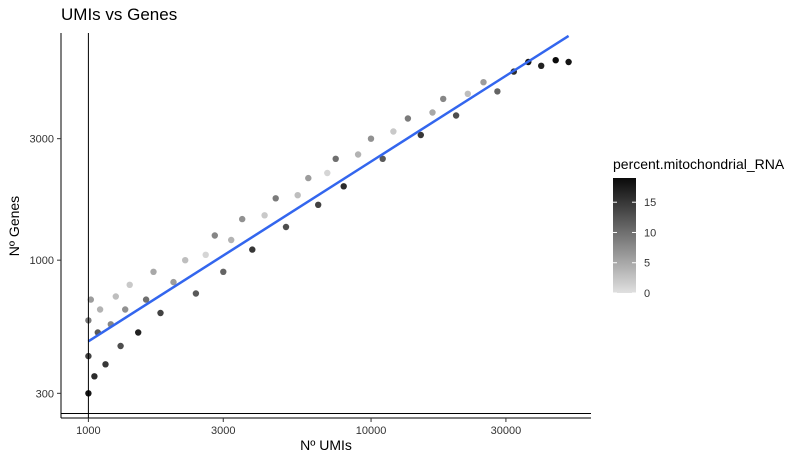 This screenshot has height=461, width=805. What do you see at coordinates (88, 431) in the screenshot?
I see `x-tick-label: 1000` at bounding box center [88, 431].